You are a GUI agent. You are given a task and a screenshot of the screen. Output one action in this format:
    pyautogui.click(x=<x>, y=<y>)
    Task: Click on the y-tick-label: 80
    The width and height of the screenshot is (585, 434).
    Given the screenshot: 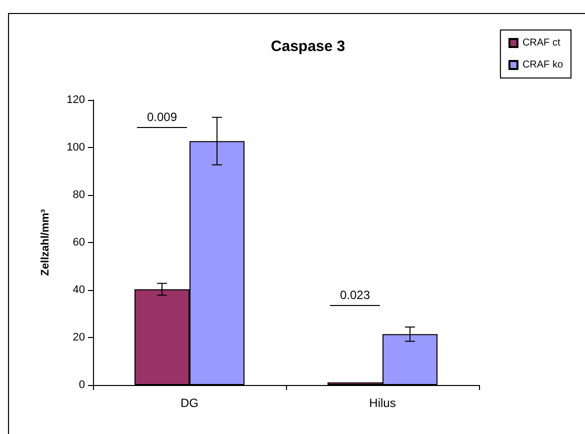 What is the action you would take?
    pyautogui.click(x=78, y=195)
    